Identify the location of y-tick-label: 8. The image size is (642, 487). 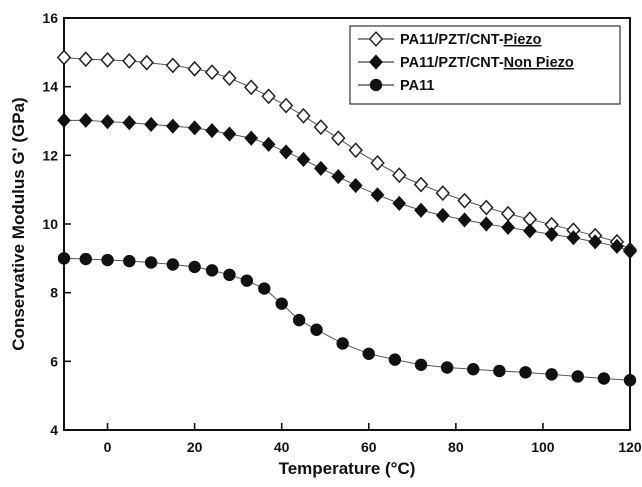
(54, 293).